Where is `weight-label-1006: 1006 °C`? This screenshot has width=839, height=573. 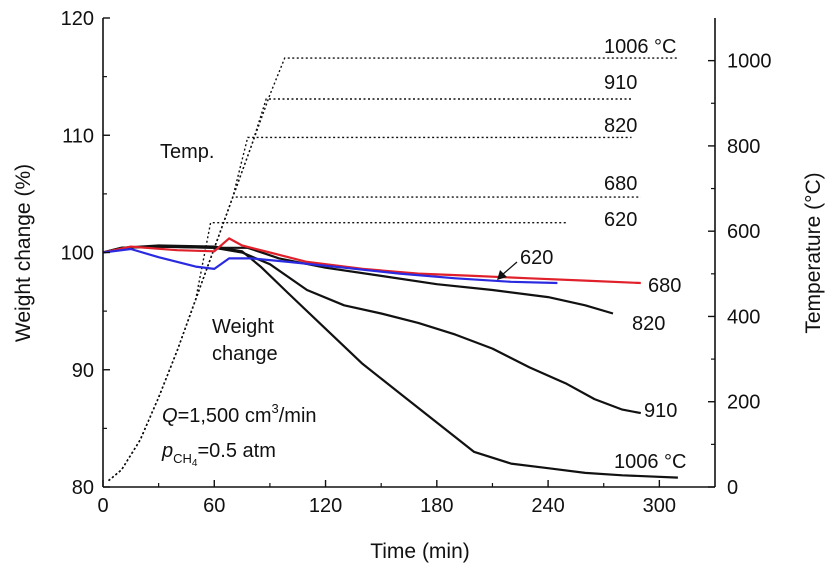
weight-label-1006: 1006 °C is located at coordinates (650, 462).